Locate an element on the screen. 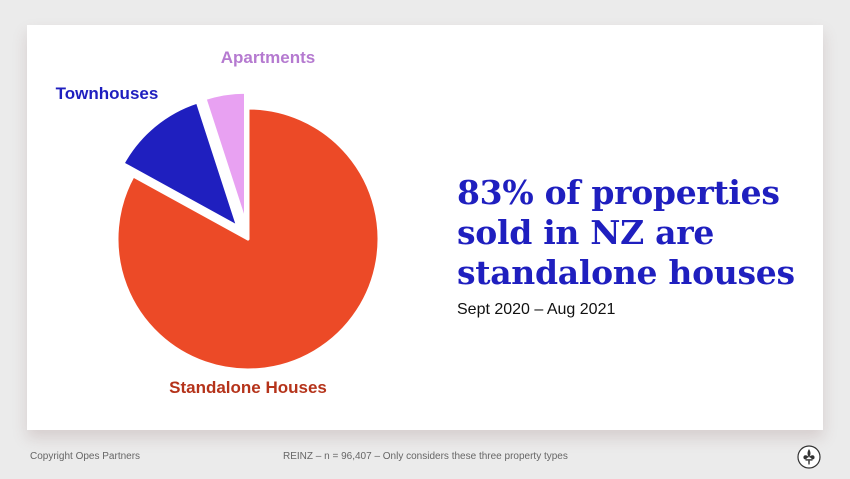  fleur-de-lis-icon is located at coordinates (809, 457).